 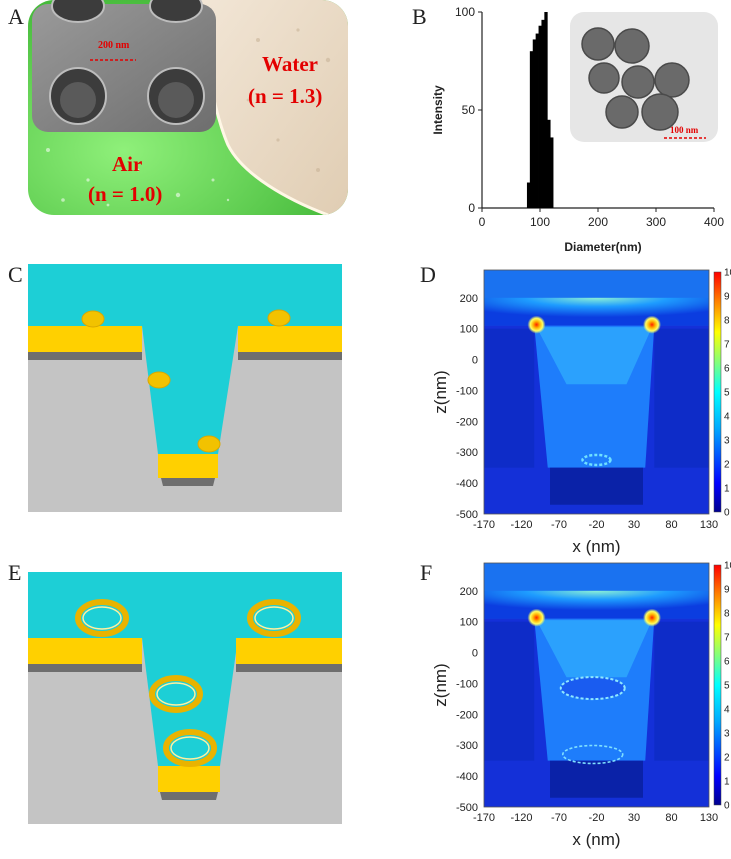 What do you see at coordinates (469, 110) in the screenshot?
I see `y-tick-label: 50` at bounding box center [469, 110].